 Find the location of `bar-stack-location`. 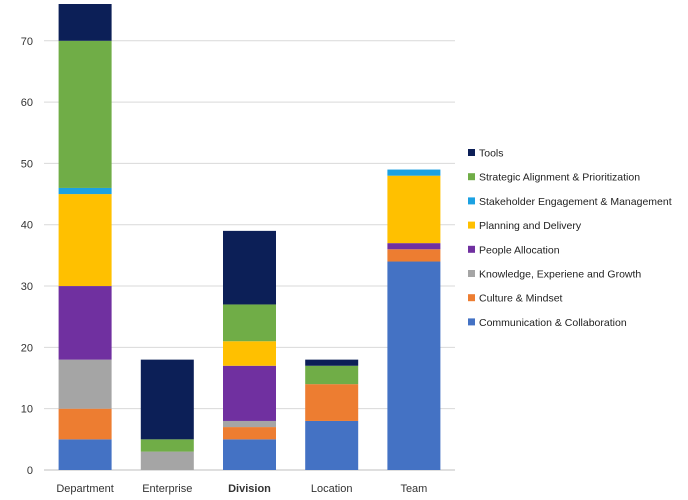

bar-stack-location is located at coordinates (332, 414).